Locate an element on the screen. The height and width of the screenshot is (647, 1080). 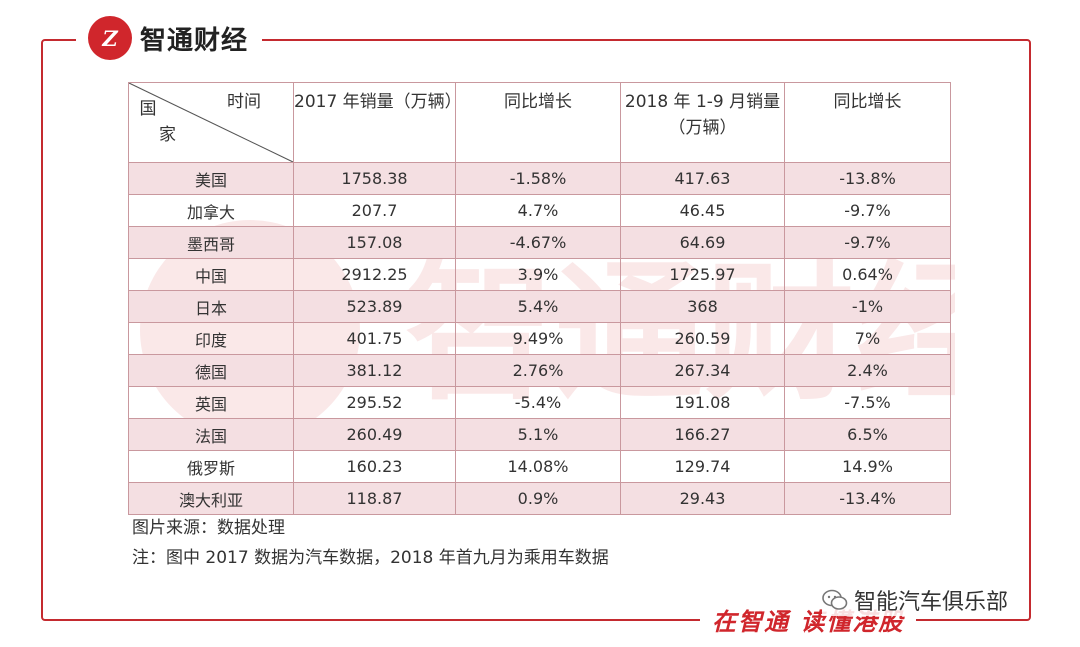
sales-2018-cell: 64.69 is located at coordinates (702, 242).